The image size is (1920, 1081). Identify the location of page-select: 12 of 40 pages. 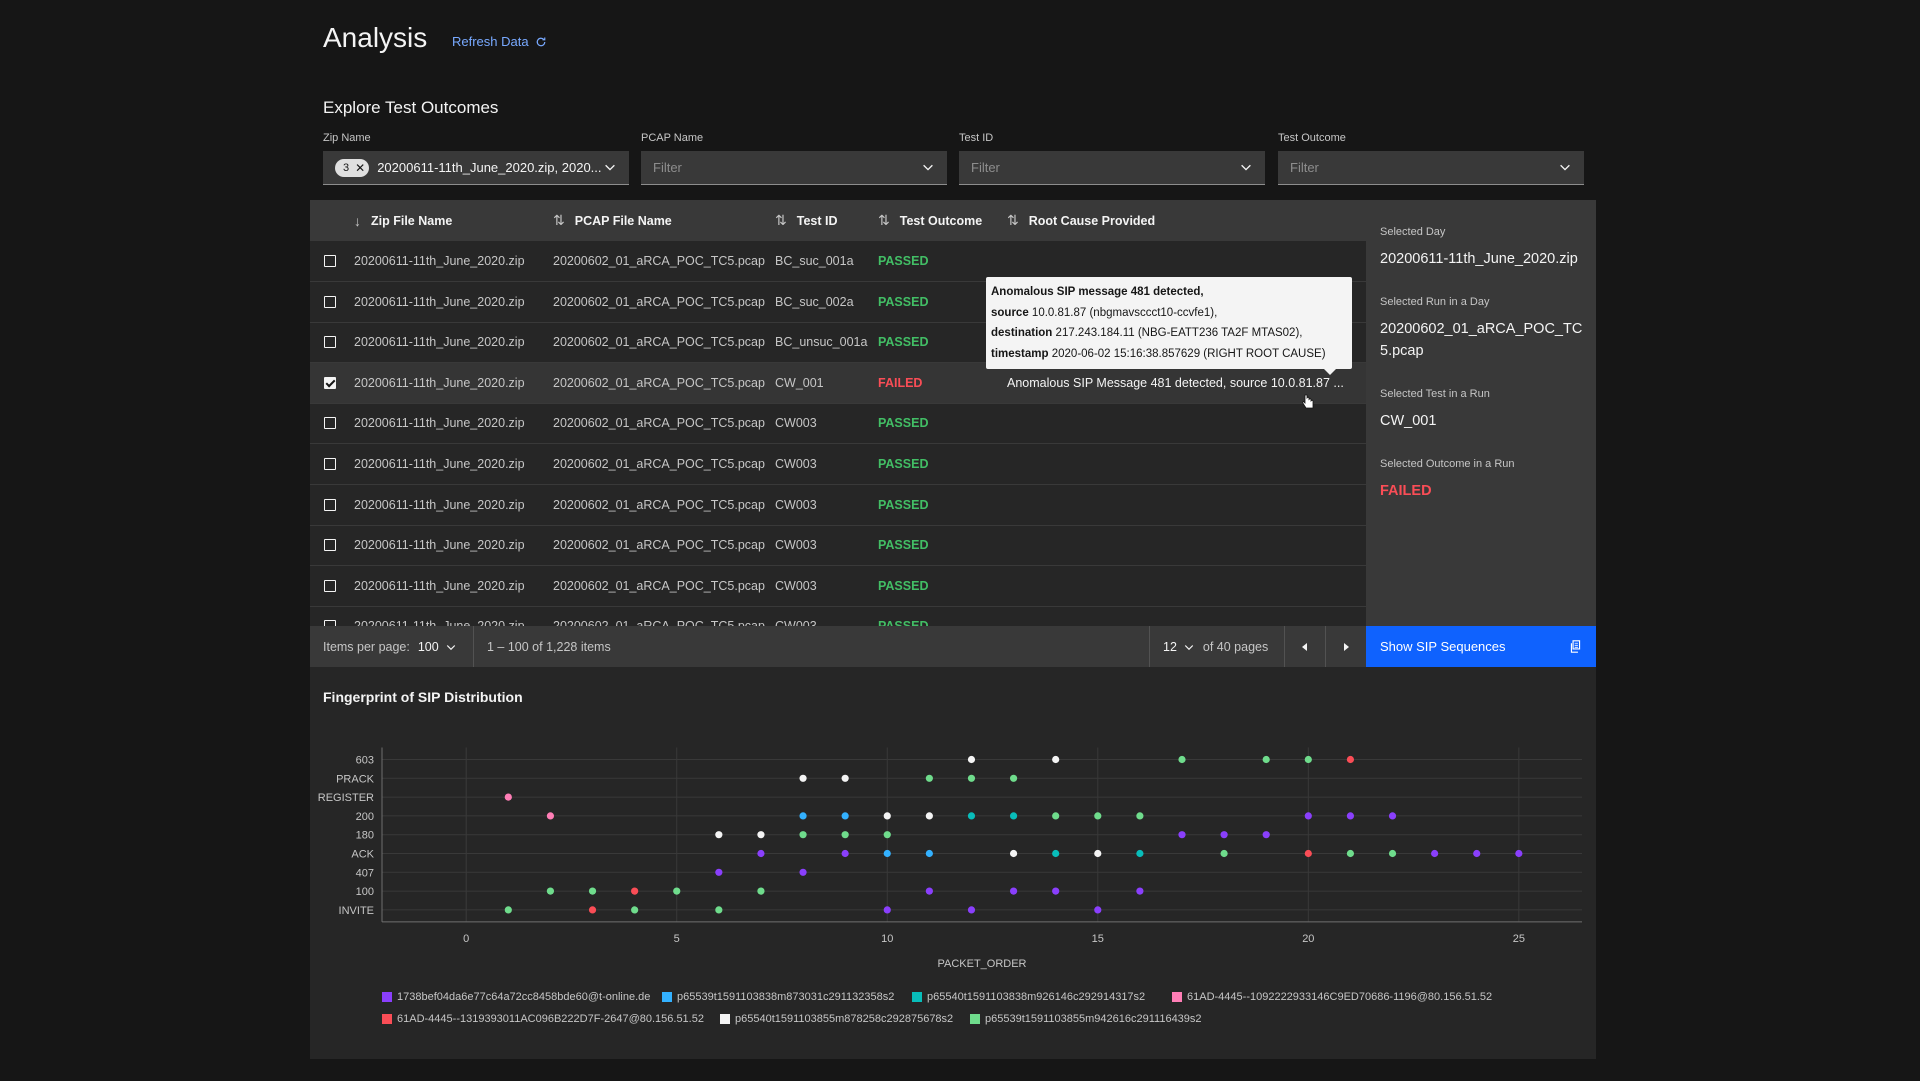
(1215, 646).